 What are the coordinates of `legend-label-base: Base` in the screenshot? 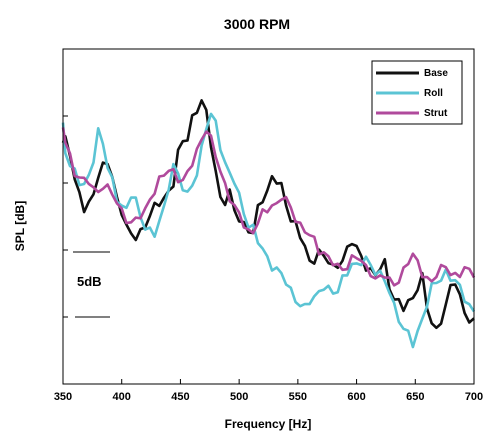 It's located at (436, 73).